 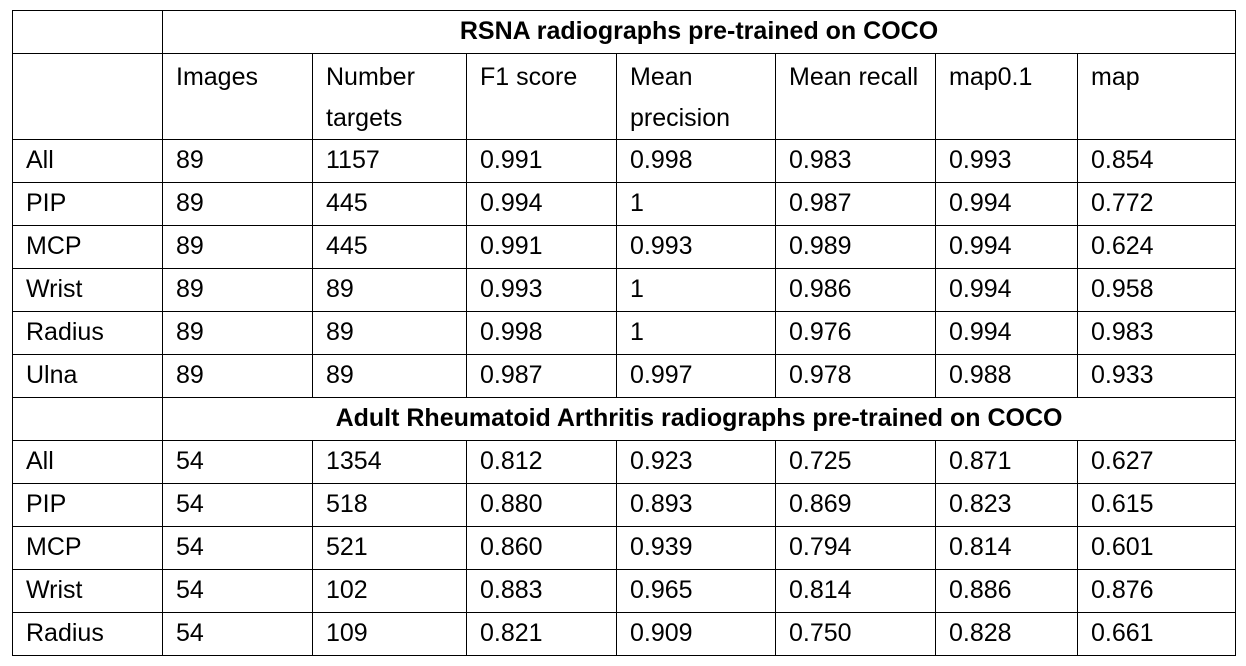 I want to click on column-header: Mean precision, so click(x=696, y=96).